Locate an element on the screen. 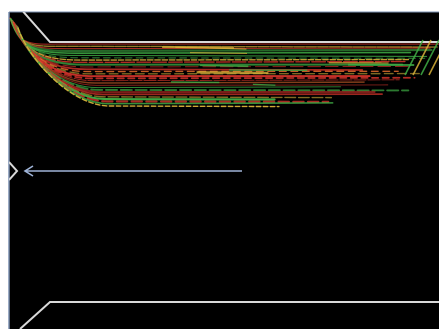 The height and width of the screenshot is (329, 439). left-chevron-marker is located at coordinates (14, 171).